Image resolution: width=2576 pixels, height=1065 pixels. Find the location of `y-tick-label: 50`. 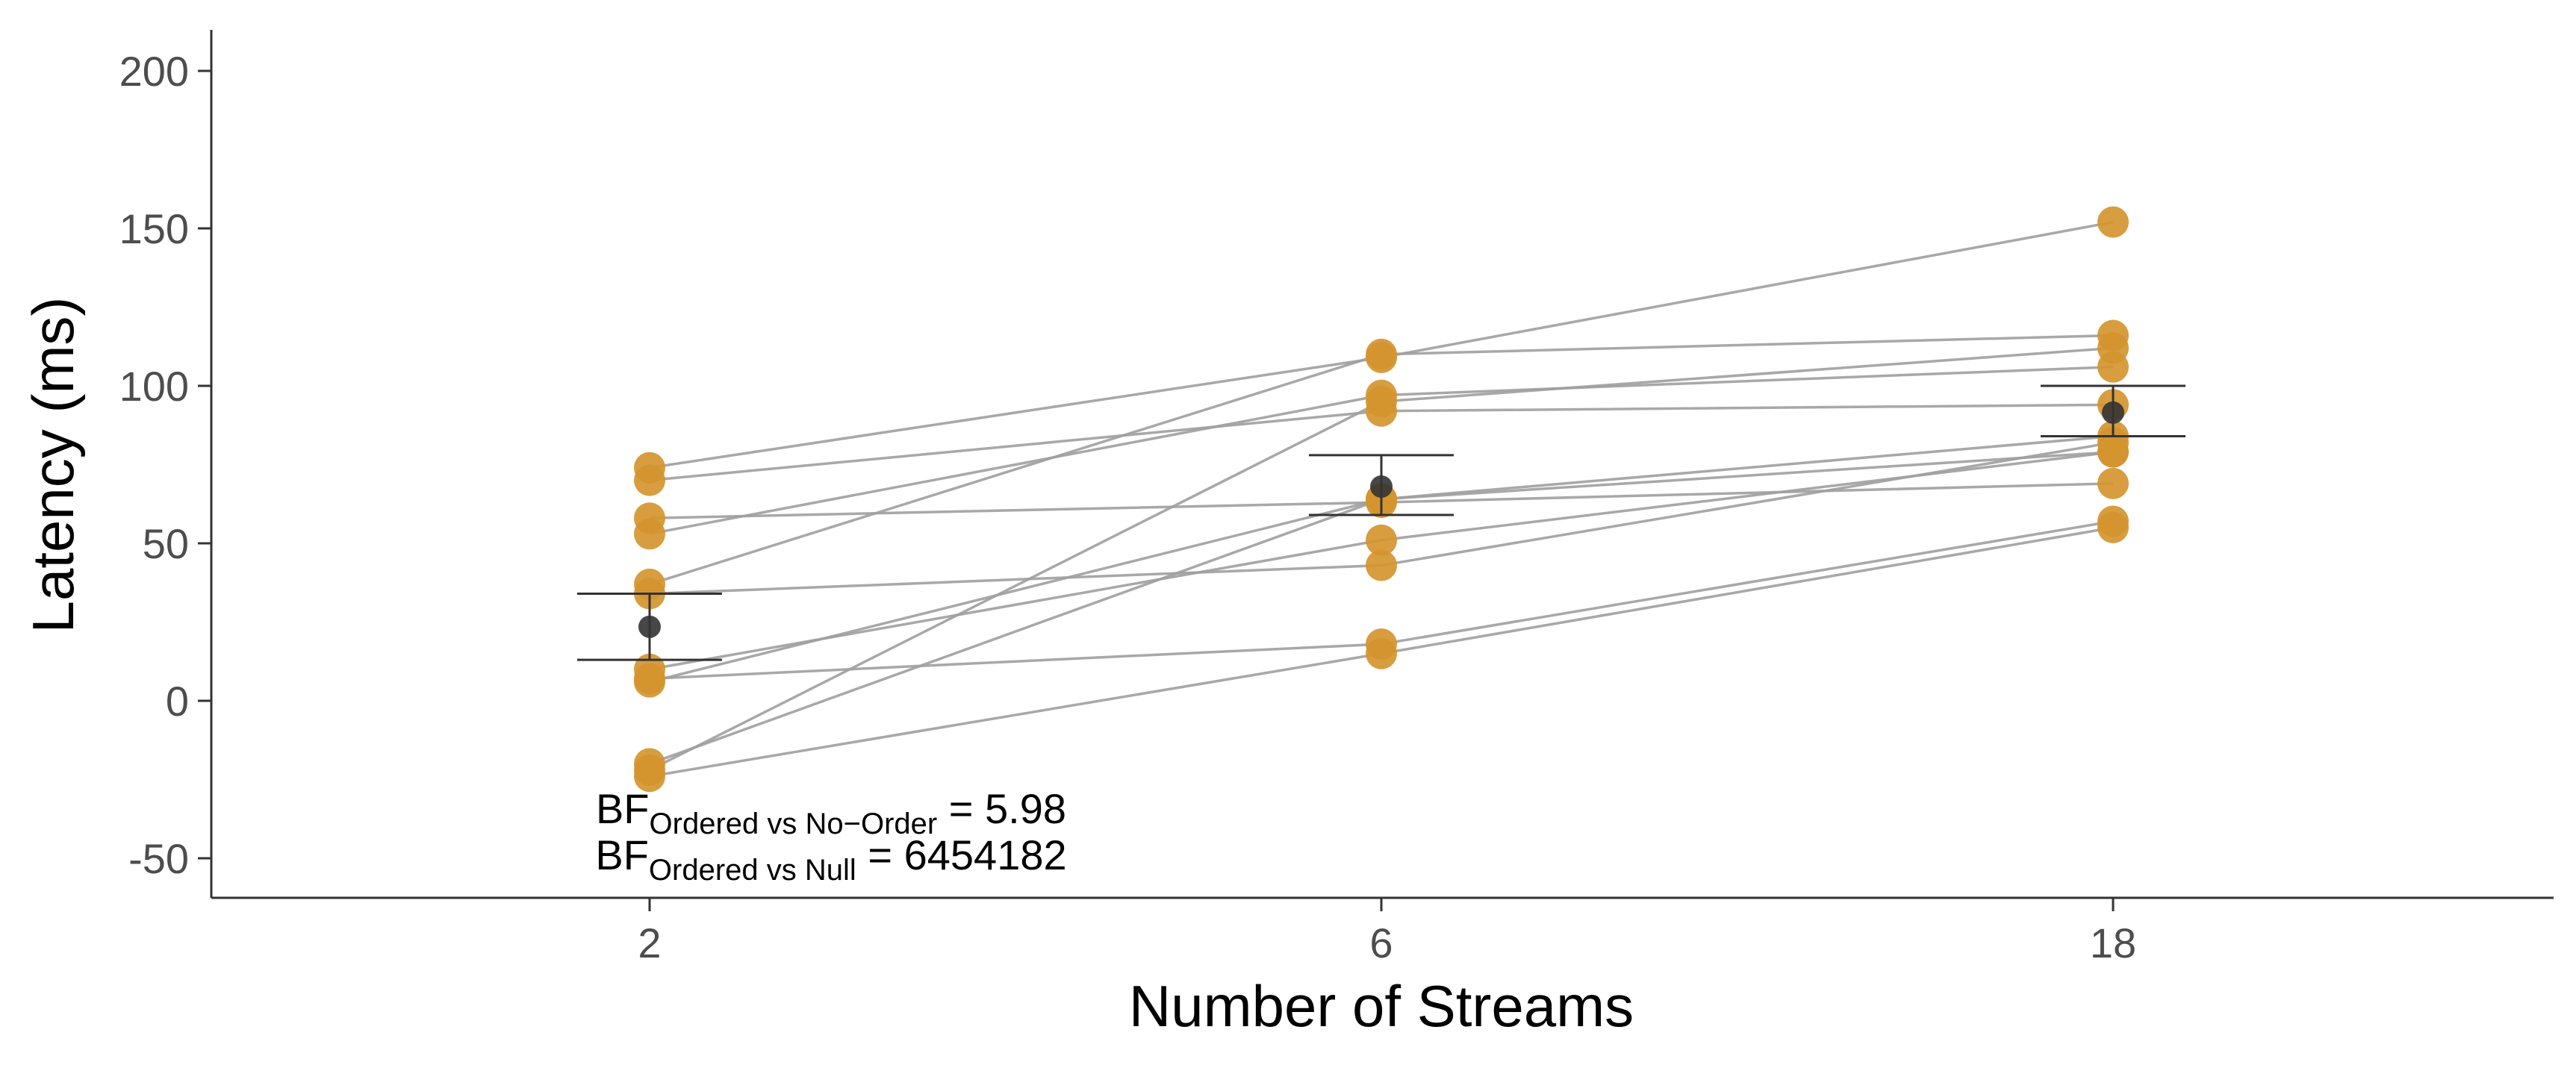

y-tick-label: 50 is located at coordinates (166, 543).